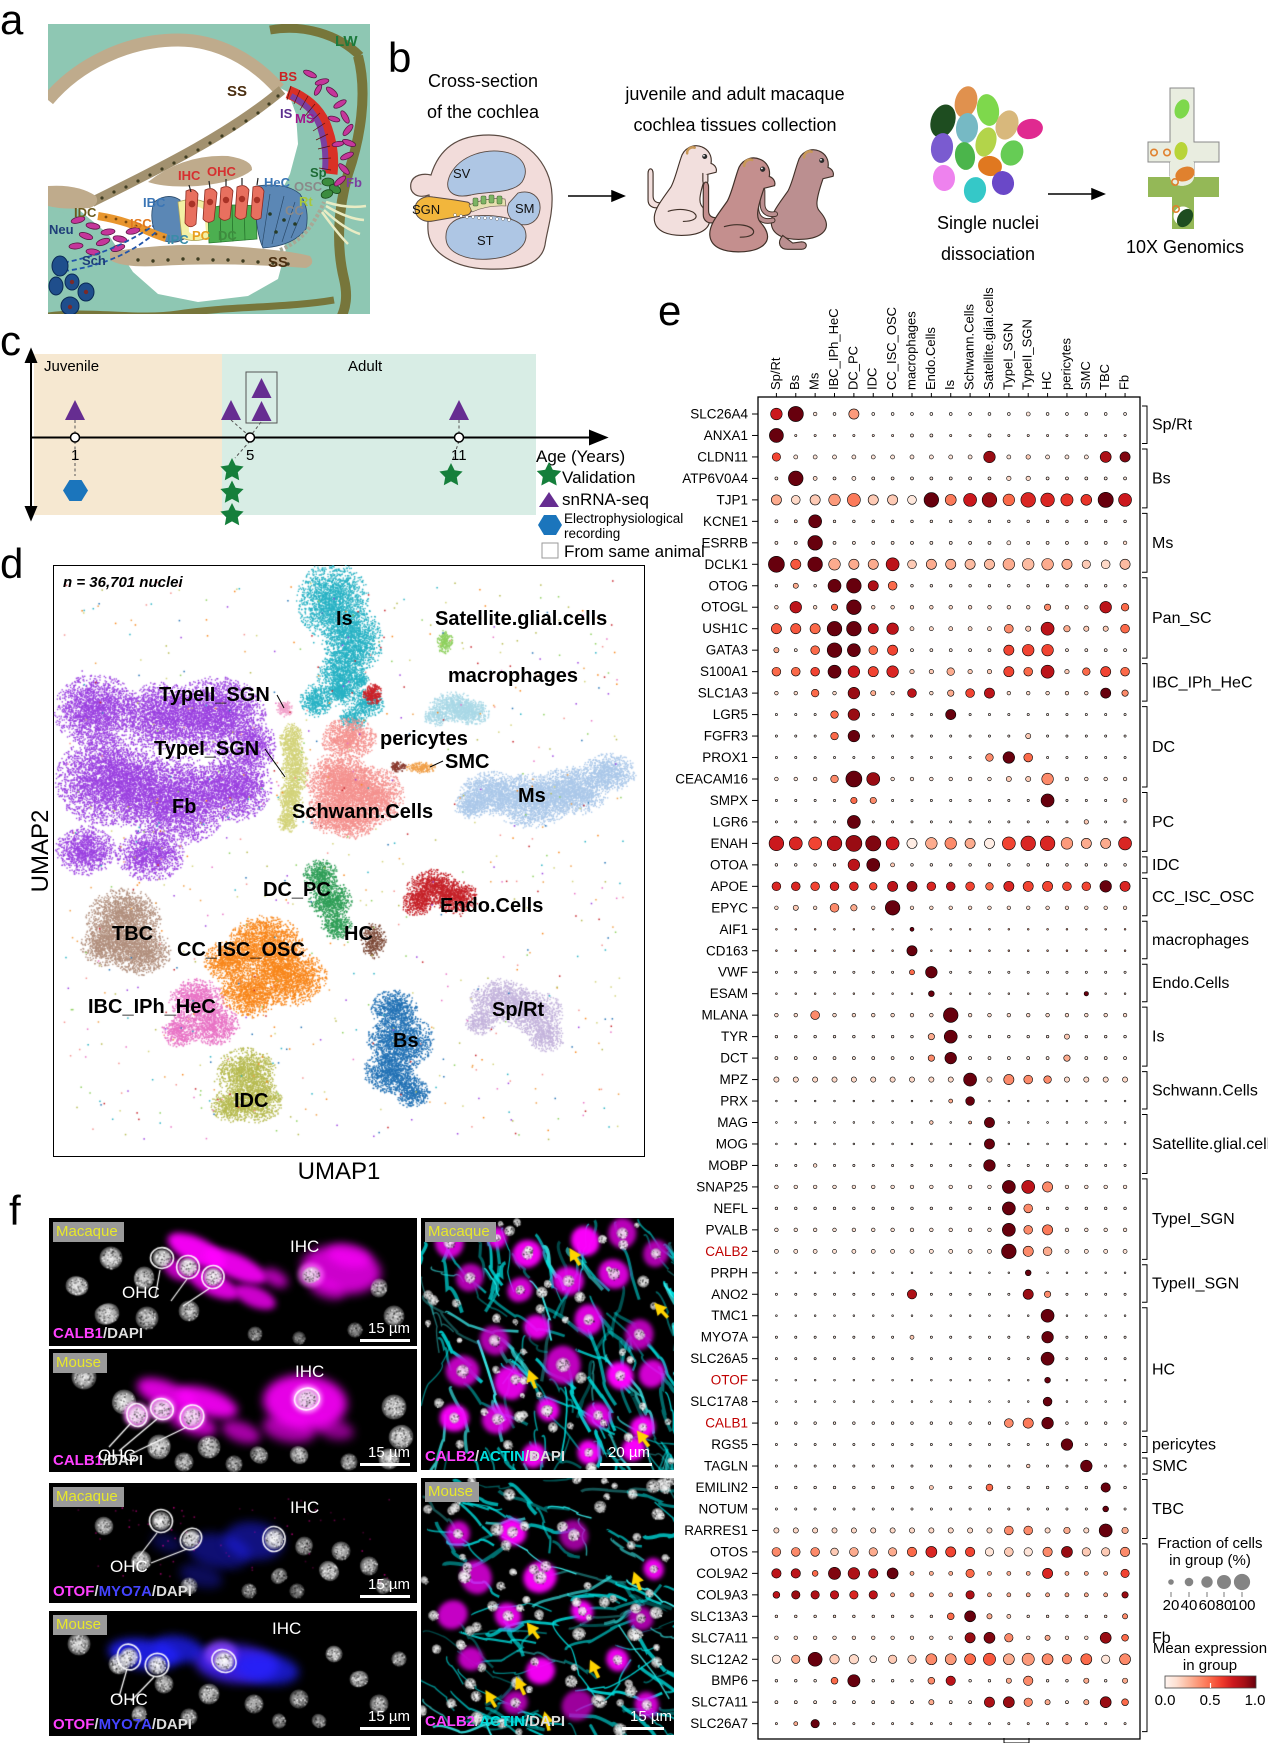 The image size is (1268, 1743). I want to click on svg-text: OTOG, so click(728, 585).